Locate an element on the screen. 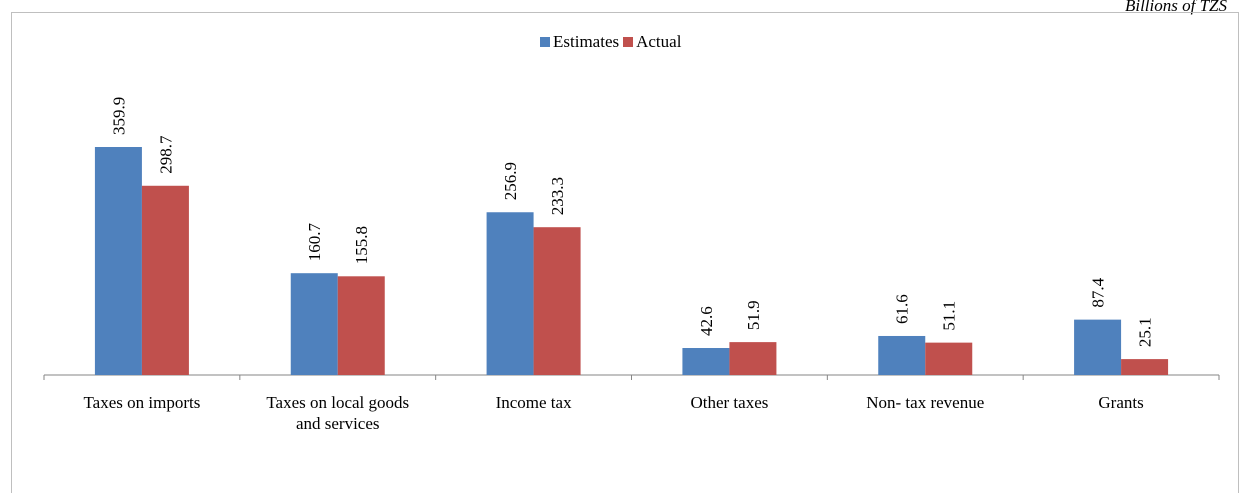 The image size is (1239, 493). category-label: Taxes on imports is located at coordinates (141, 402).